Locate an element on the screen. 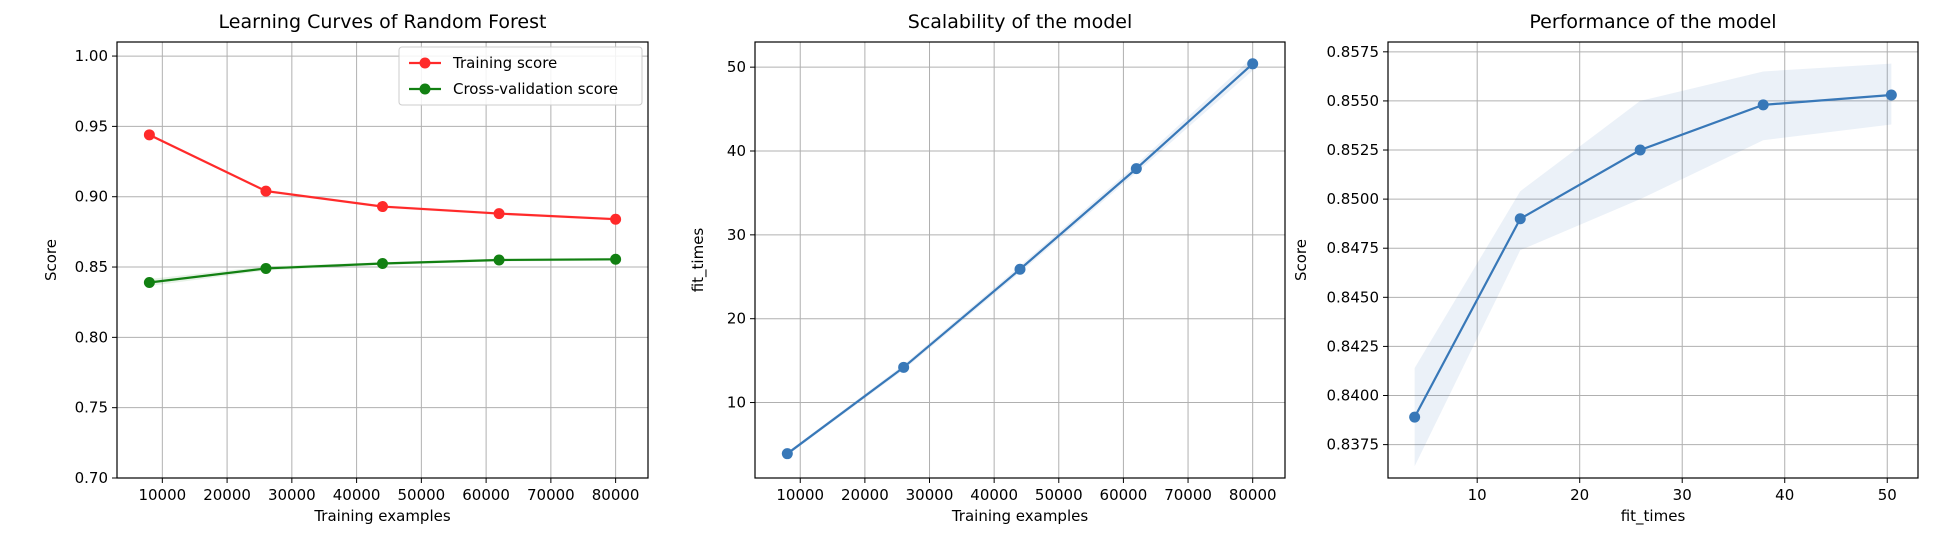  y-tick-label: 0.85 is located at coordinates (91, 267).